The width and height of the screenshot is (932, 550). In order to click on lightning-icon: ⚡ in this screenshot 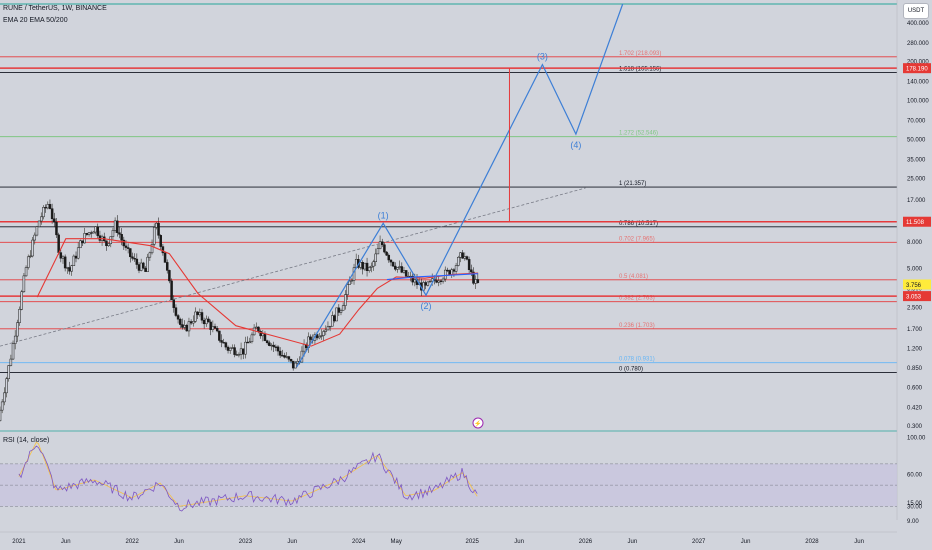, I will do `click(477, 424)`.